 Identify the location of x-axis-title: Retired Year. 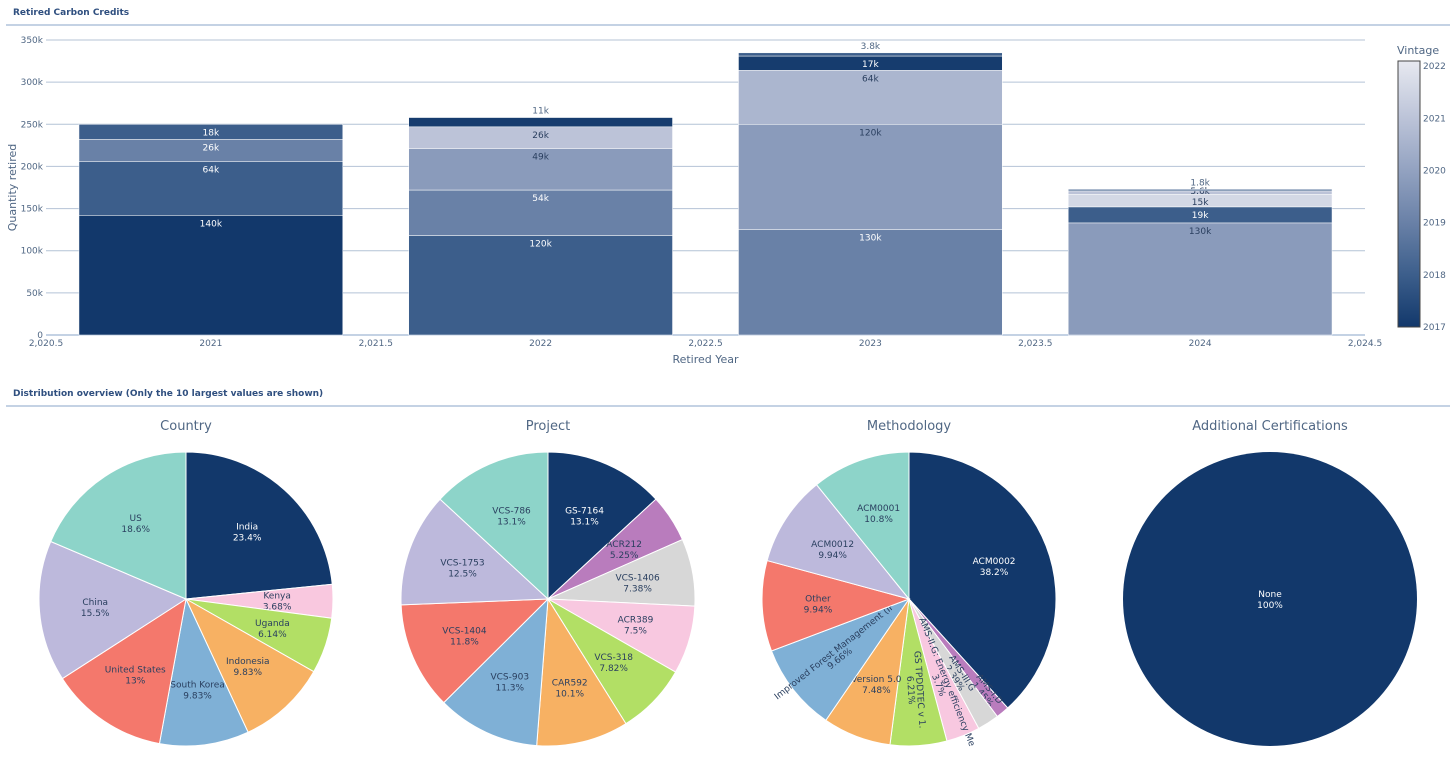
(705, 359).